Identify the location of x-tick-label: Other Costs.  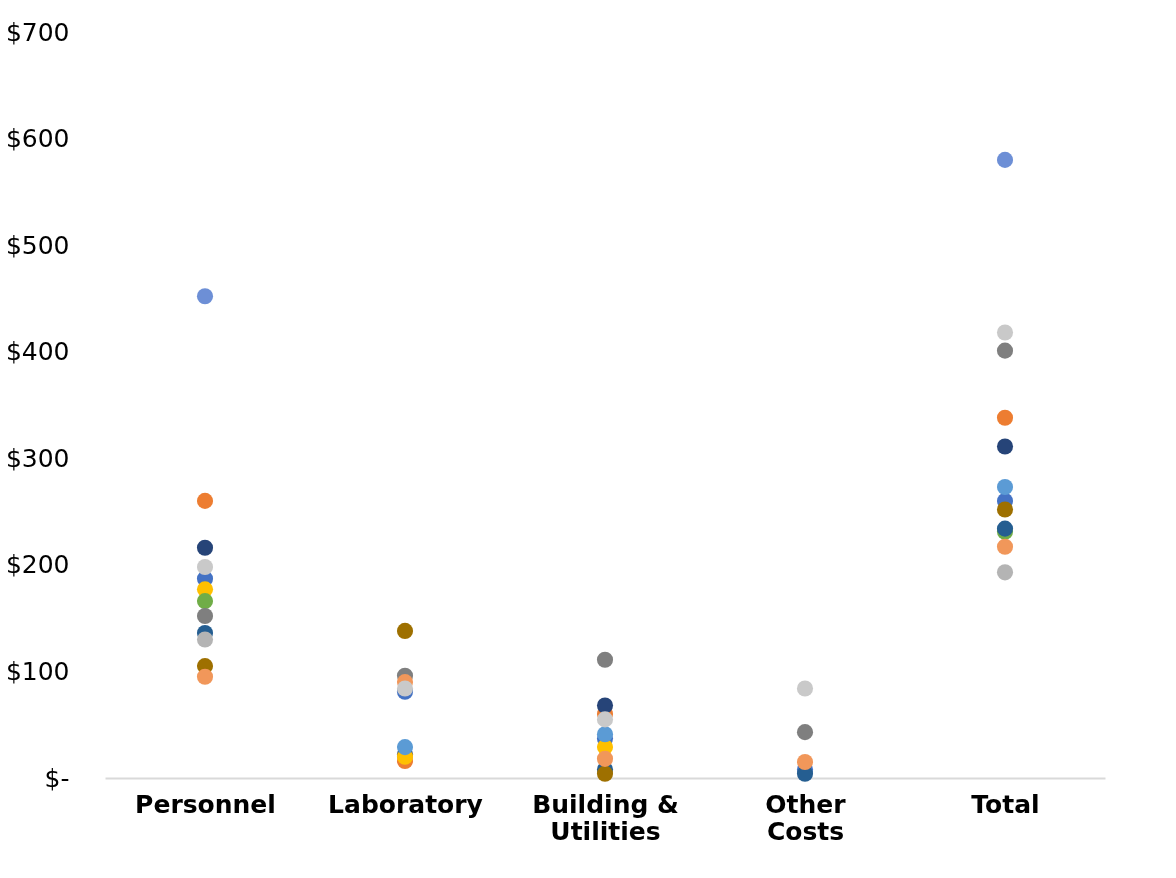
(806, 817).